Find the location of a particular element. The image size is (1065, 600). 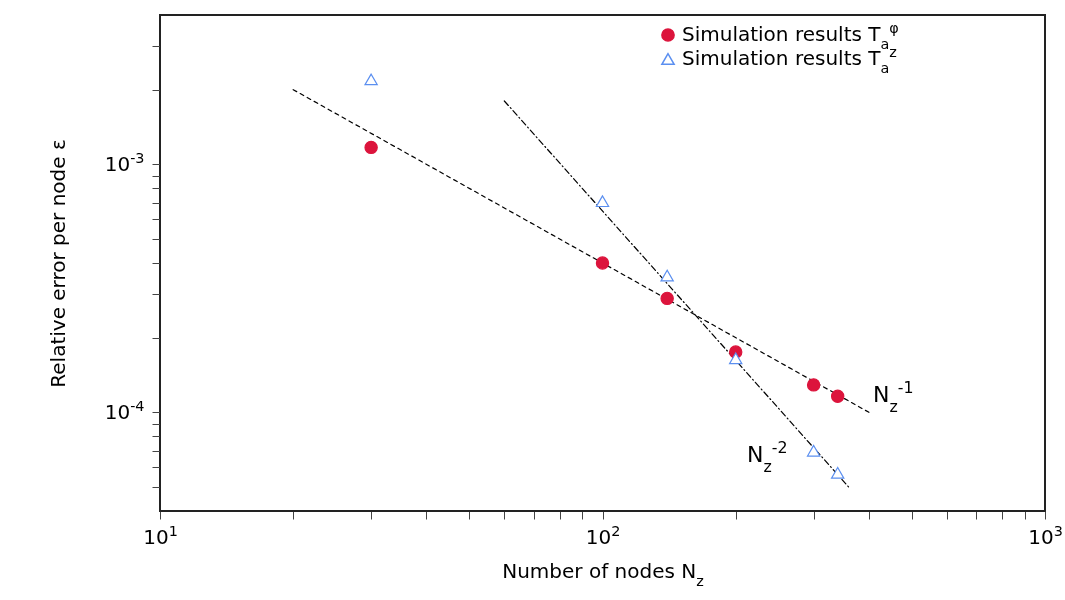

x-tick-label: 10$^{3}$ is located at coordinates (1045, 535).